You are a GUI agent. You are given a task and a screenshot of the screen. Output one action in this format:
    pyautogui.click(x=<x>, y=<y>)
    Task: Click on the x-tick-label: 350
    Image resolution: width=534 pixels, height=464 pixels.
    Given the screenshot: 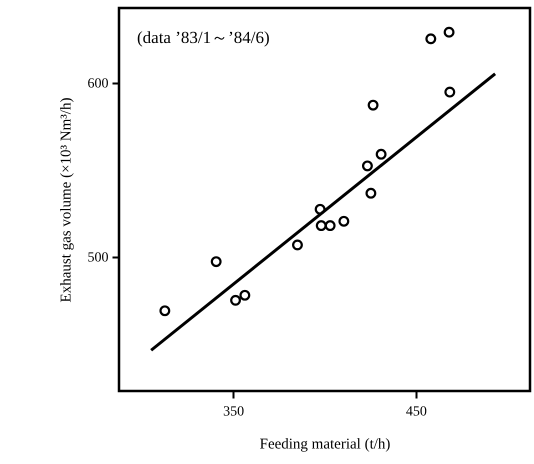 What is the action you would take?
    pyautogui.click(x=233, y=412)
    